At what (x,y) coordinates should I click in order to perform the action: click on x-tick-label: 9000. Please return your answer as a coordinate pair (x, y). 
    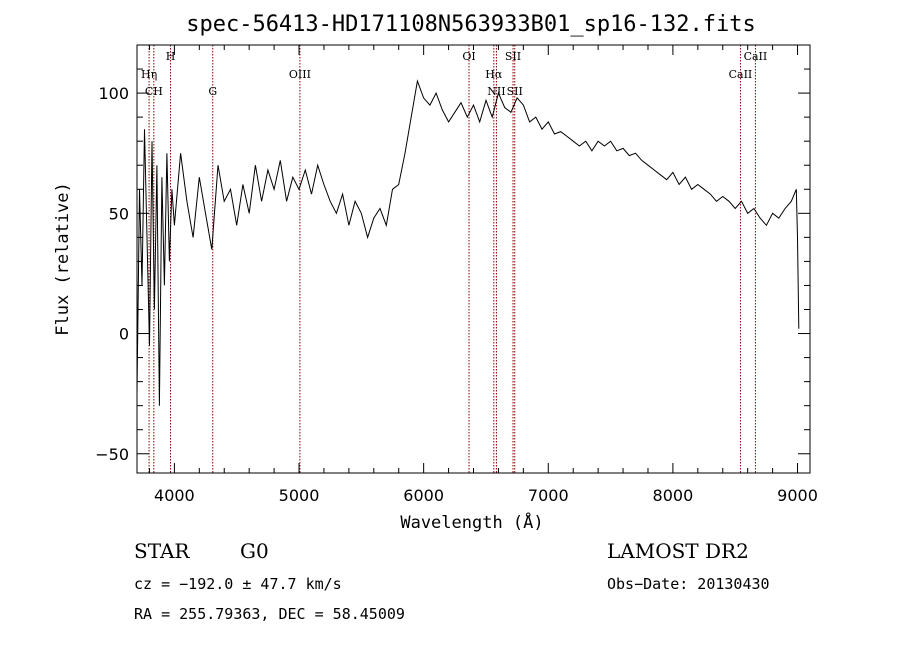
    Looking at the image, I should click on (797, 495).